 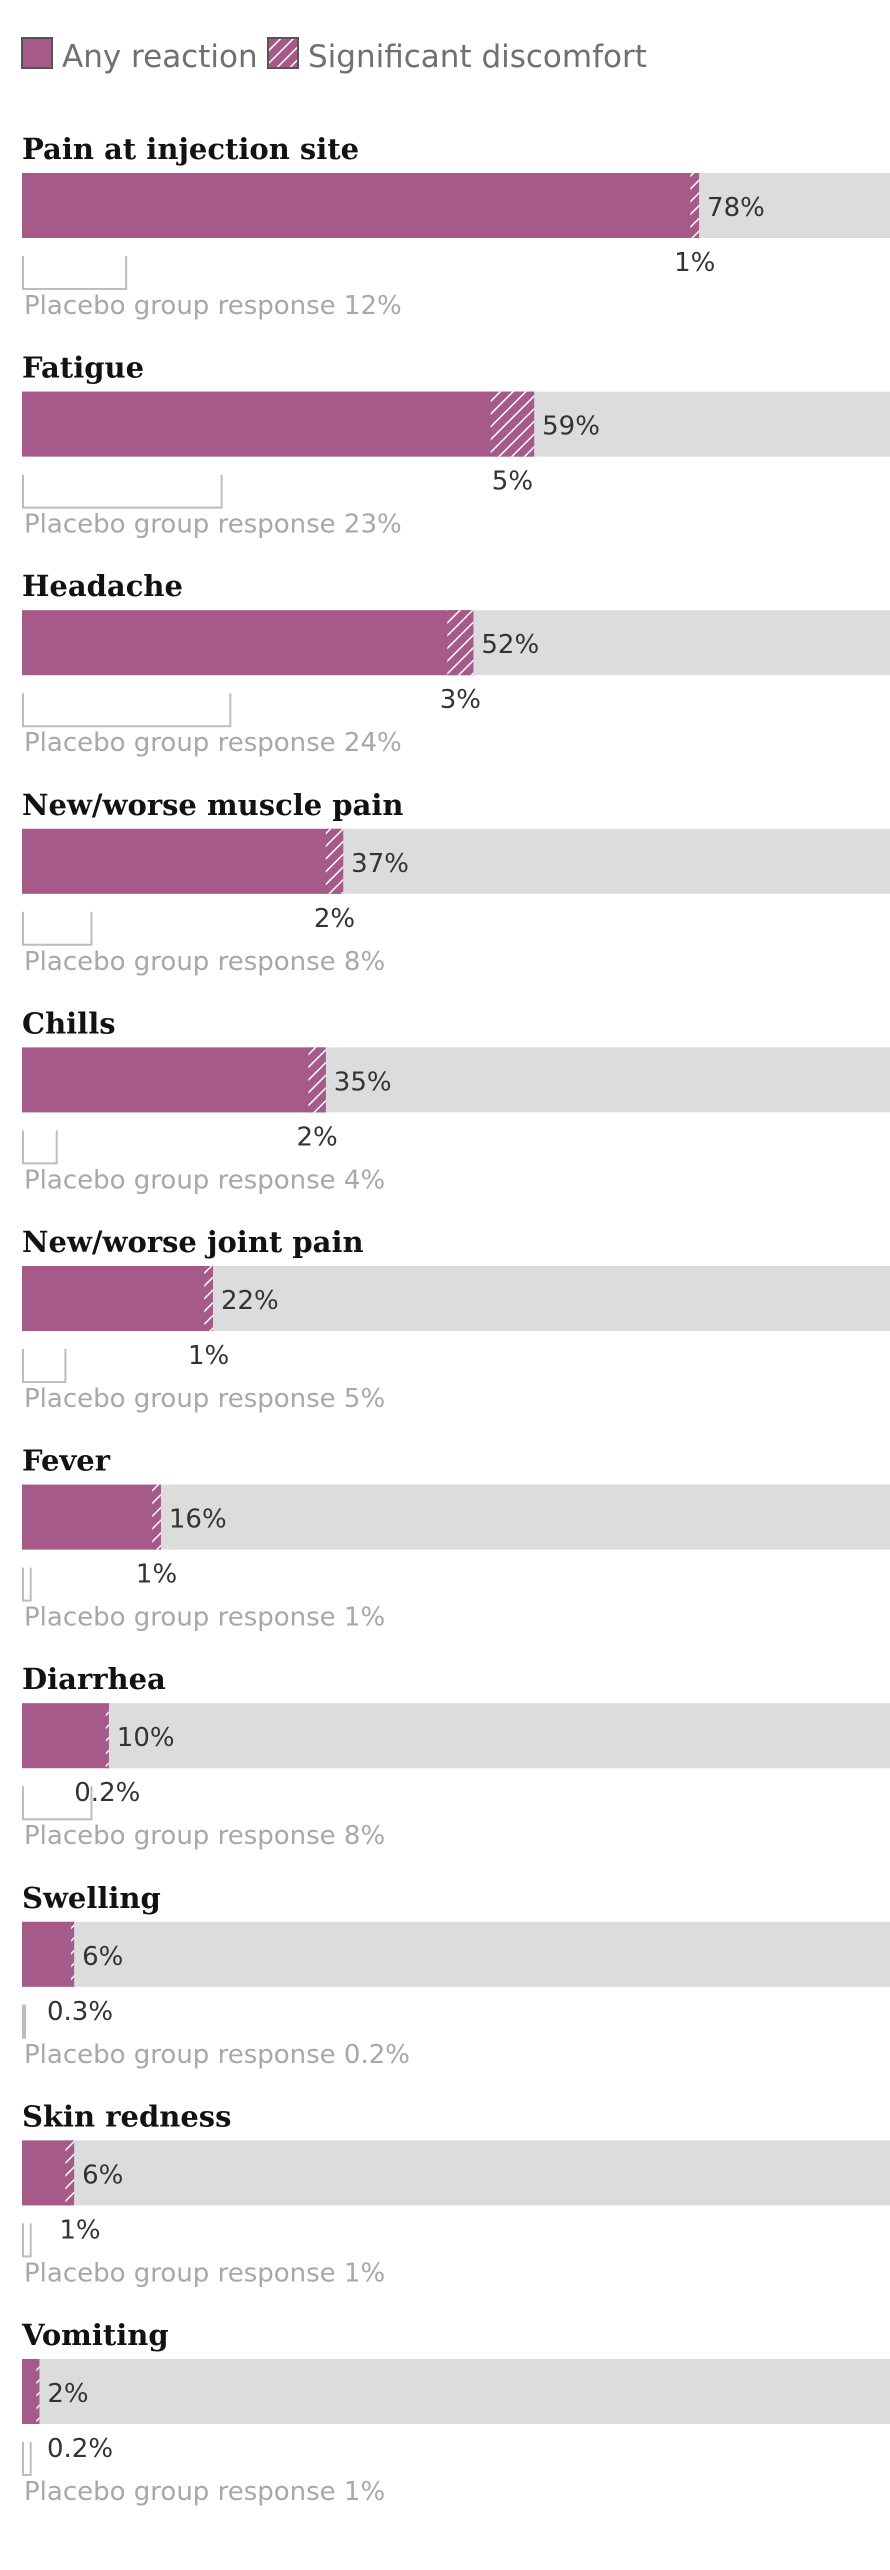 What do you see at coordinates (213, 525) in the screenshot?
I see `placebo-label: Placebo group response 23%` at bounding box center [213, 525].